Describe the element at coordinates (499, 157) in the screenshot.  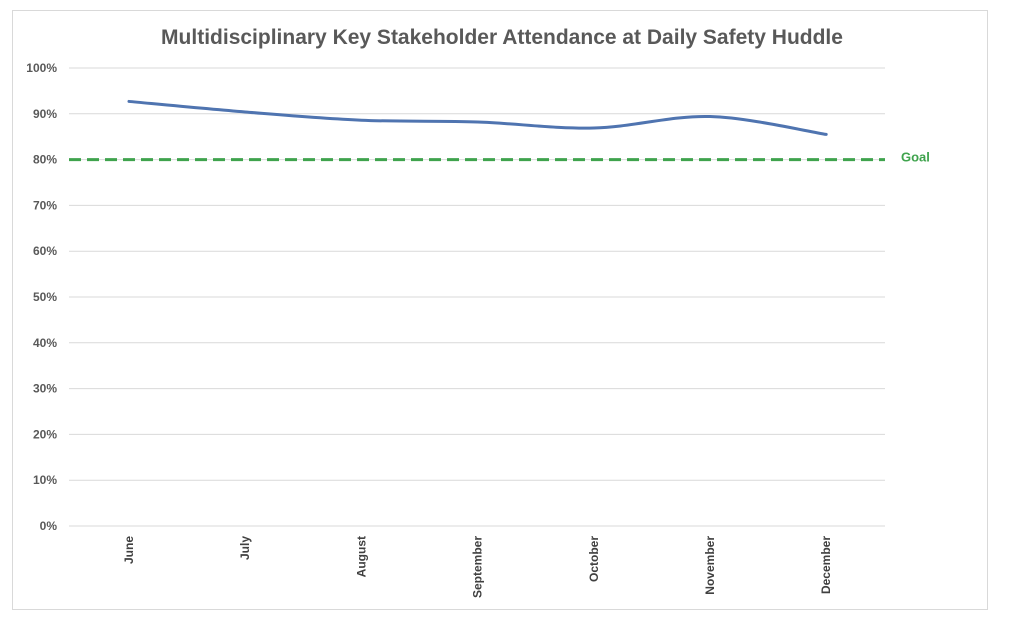
I see `goal-line-group: Goal` at that location.